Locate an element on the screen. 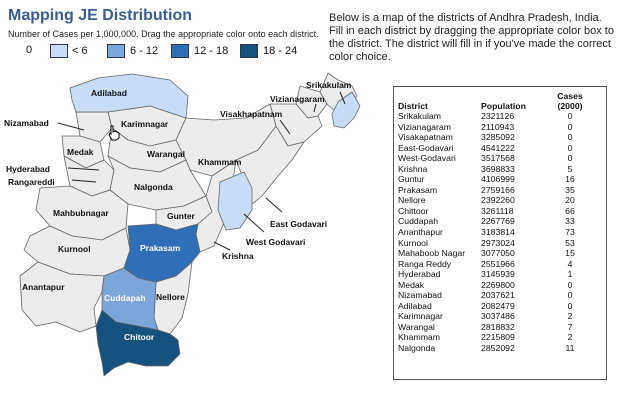  cell-population: 4106999 is located at coordinates (498, 179).